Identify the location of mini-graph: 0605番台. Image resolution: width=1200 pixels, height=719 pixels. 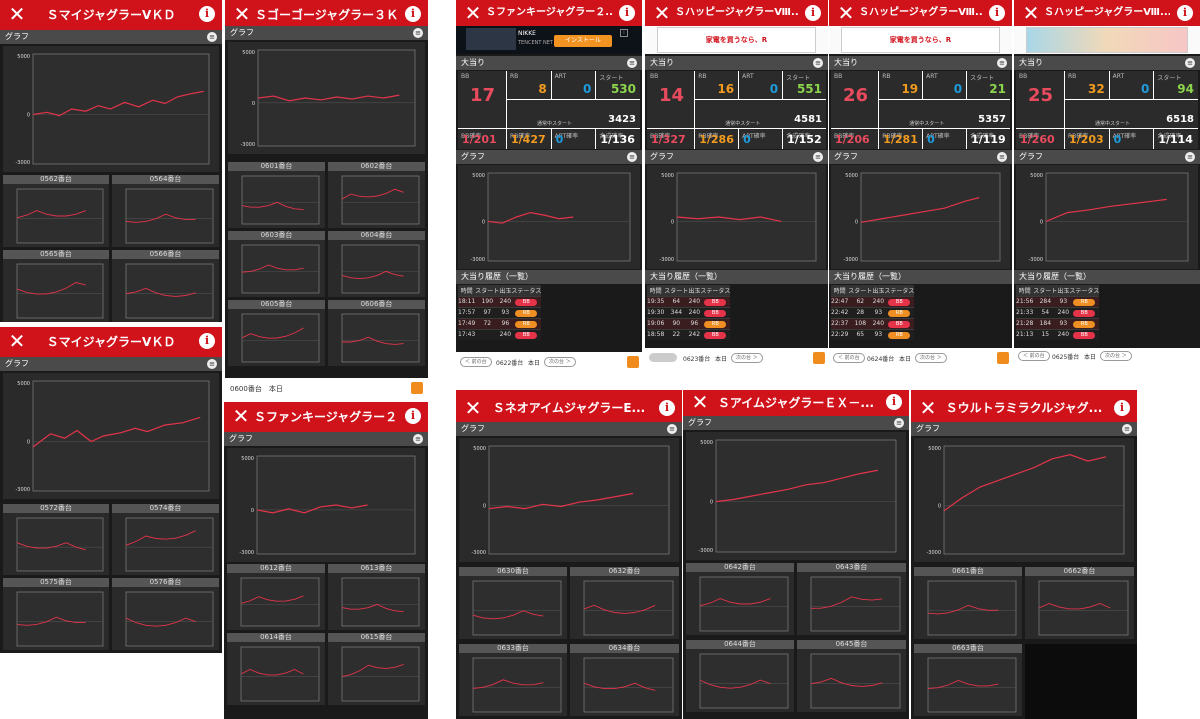
(276, 333).